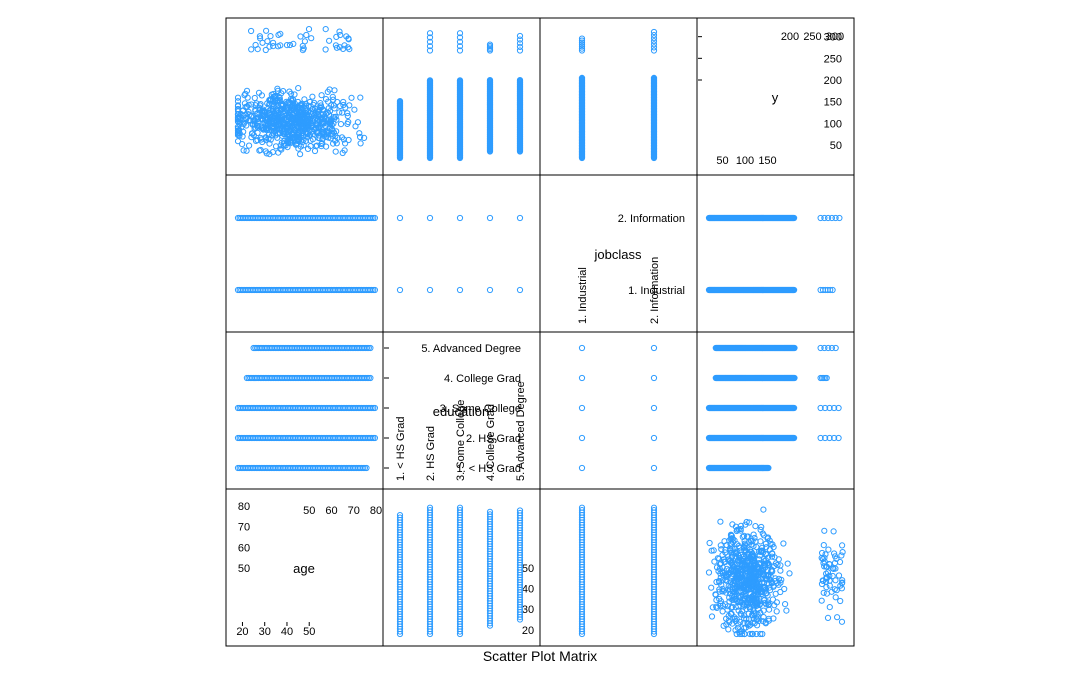 Image resolution: width=1080 pixels, height=675 pixels. What do you see at coordinates (431, 453) in the screenshot?
I see `education-level-label: 2. HS Grad` at bounding box center [431, 453].